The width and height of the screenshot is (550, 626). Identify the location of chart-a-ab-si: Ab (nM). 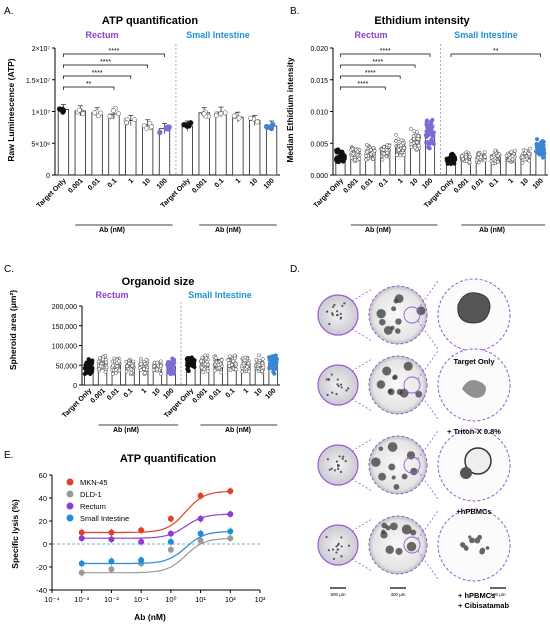
(228, 230).